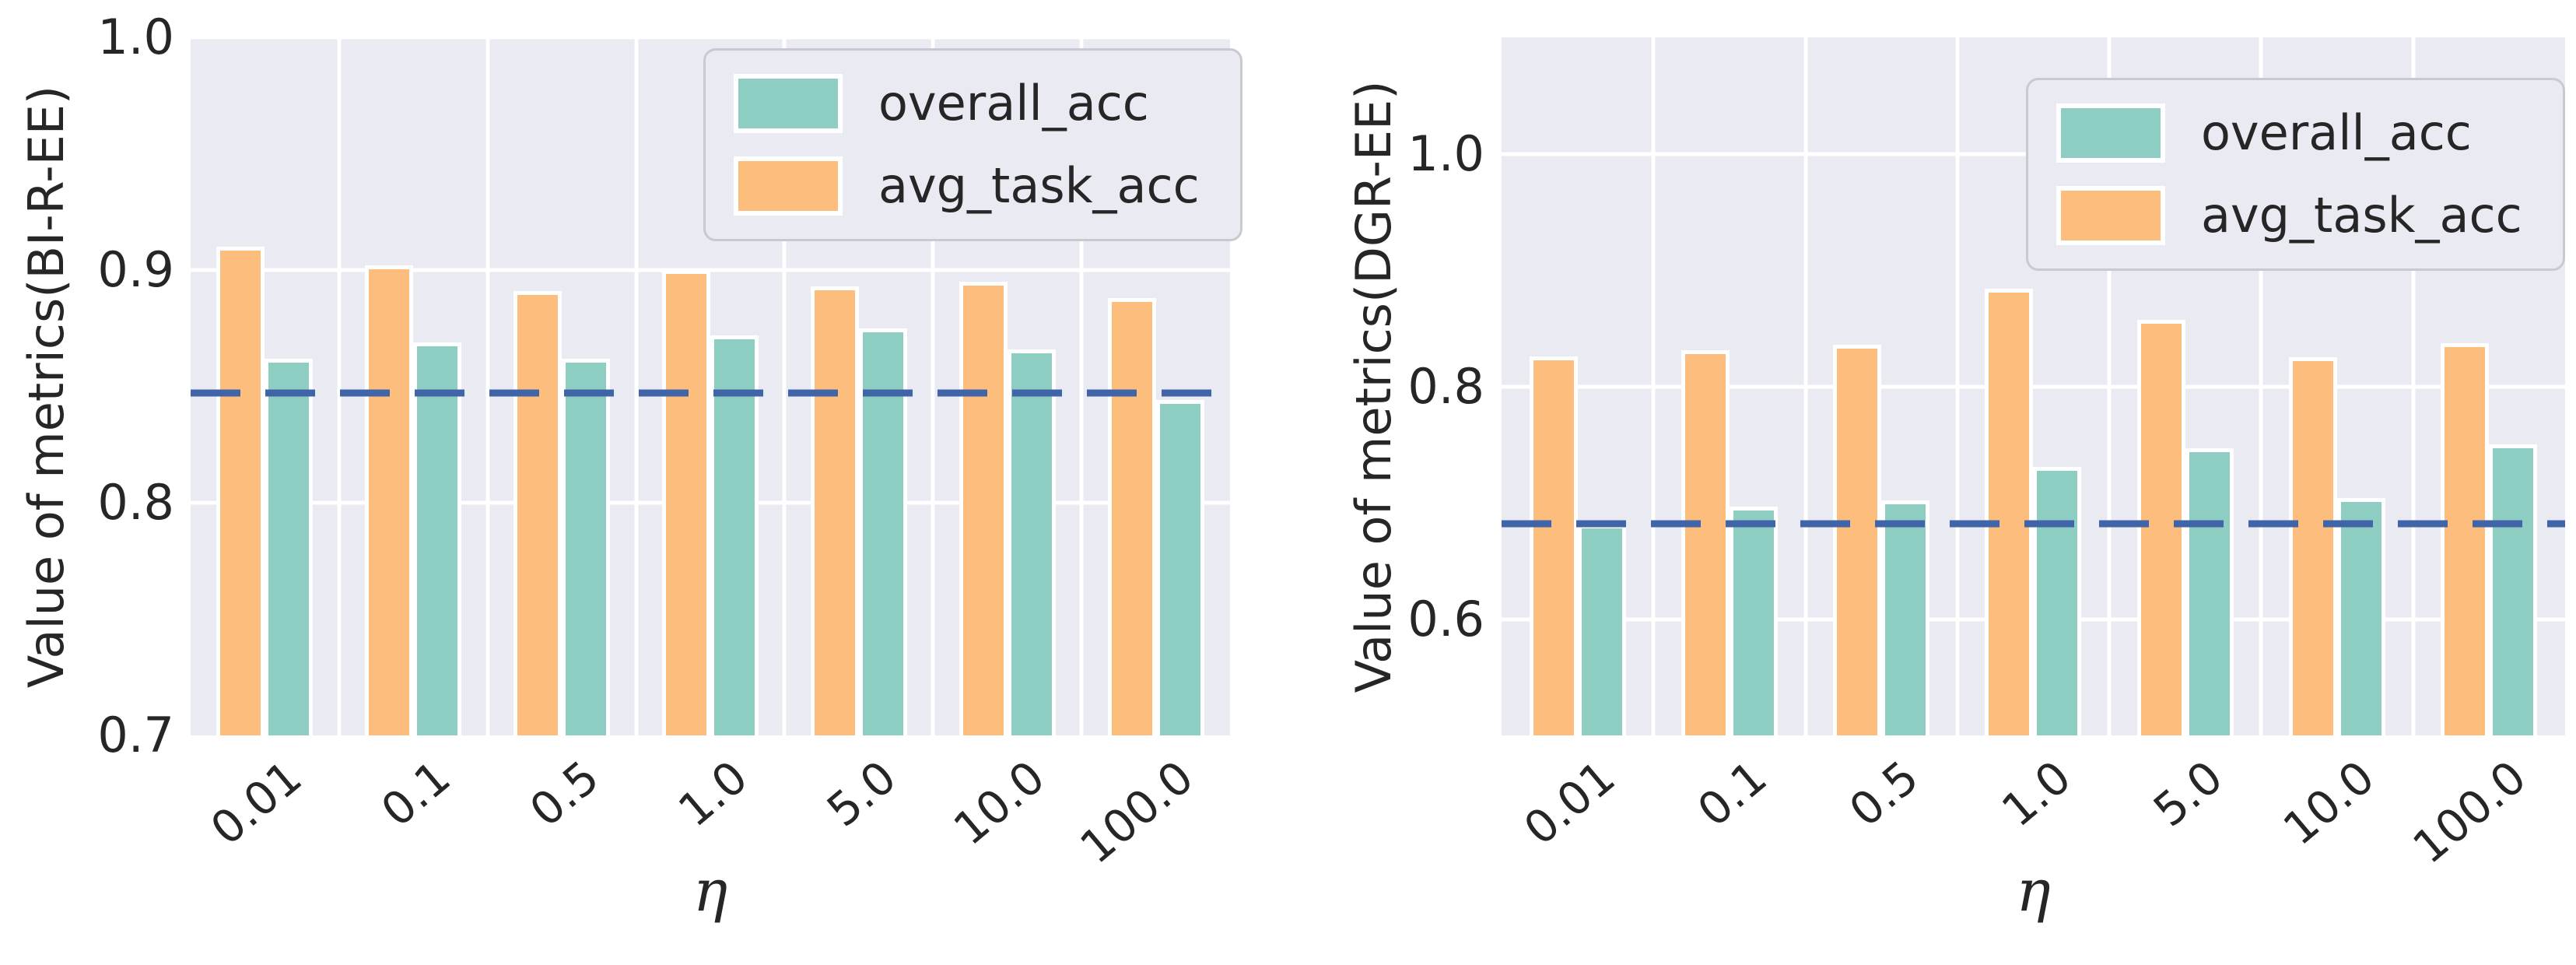 This screenshot has height=965, width=2576. I want to click on y-tick-label: 0.7, so click(135, 735).